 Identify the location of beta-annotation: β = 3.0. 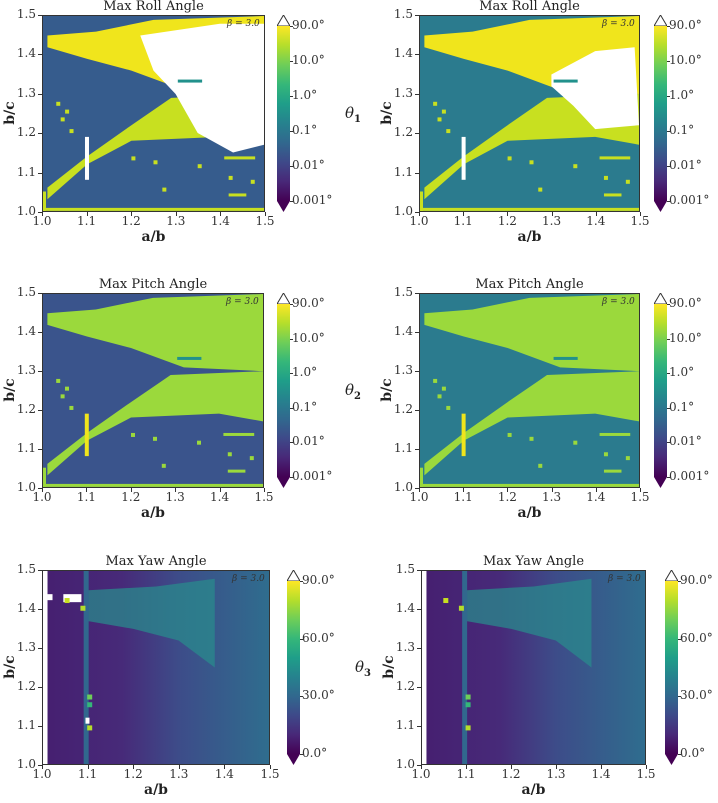
(248, 579).